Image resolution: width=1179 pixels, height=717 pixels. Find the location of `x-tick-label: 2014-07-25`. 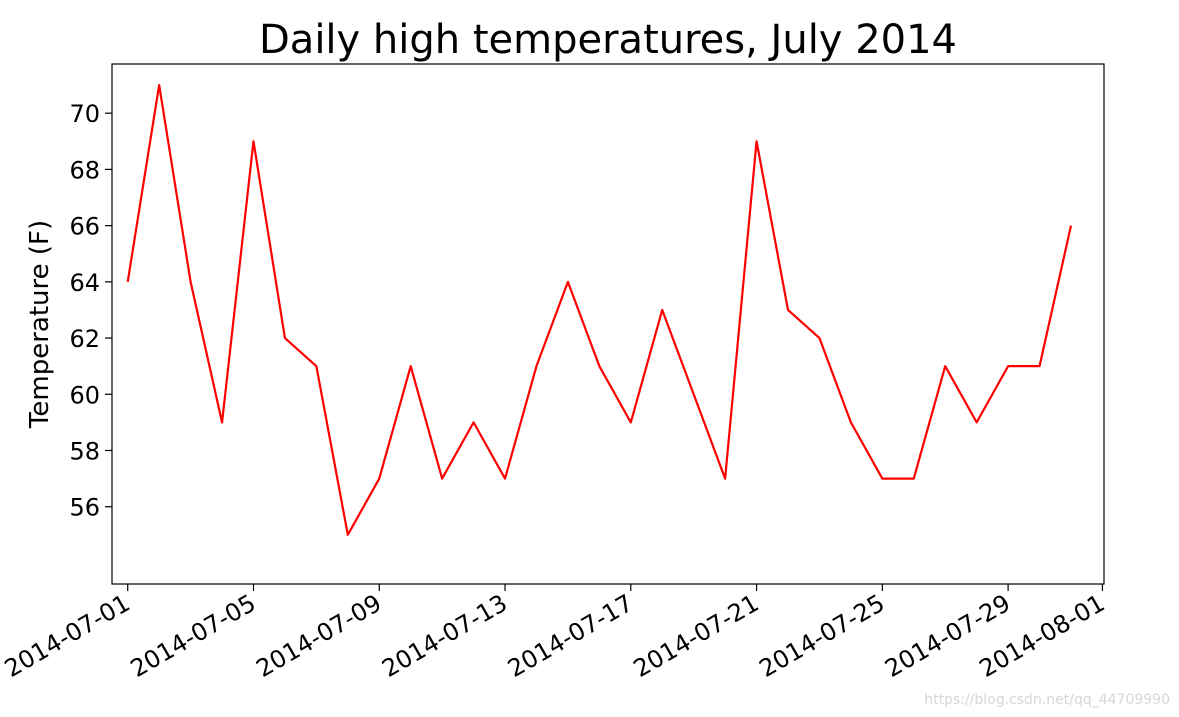

x-tick-label: 2014-07-25 is located at coordinates (822, 636).